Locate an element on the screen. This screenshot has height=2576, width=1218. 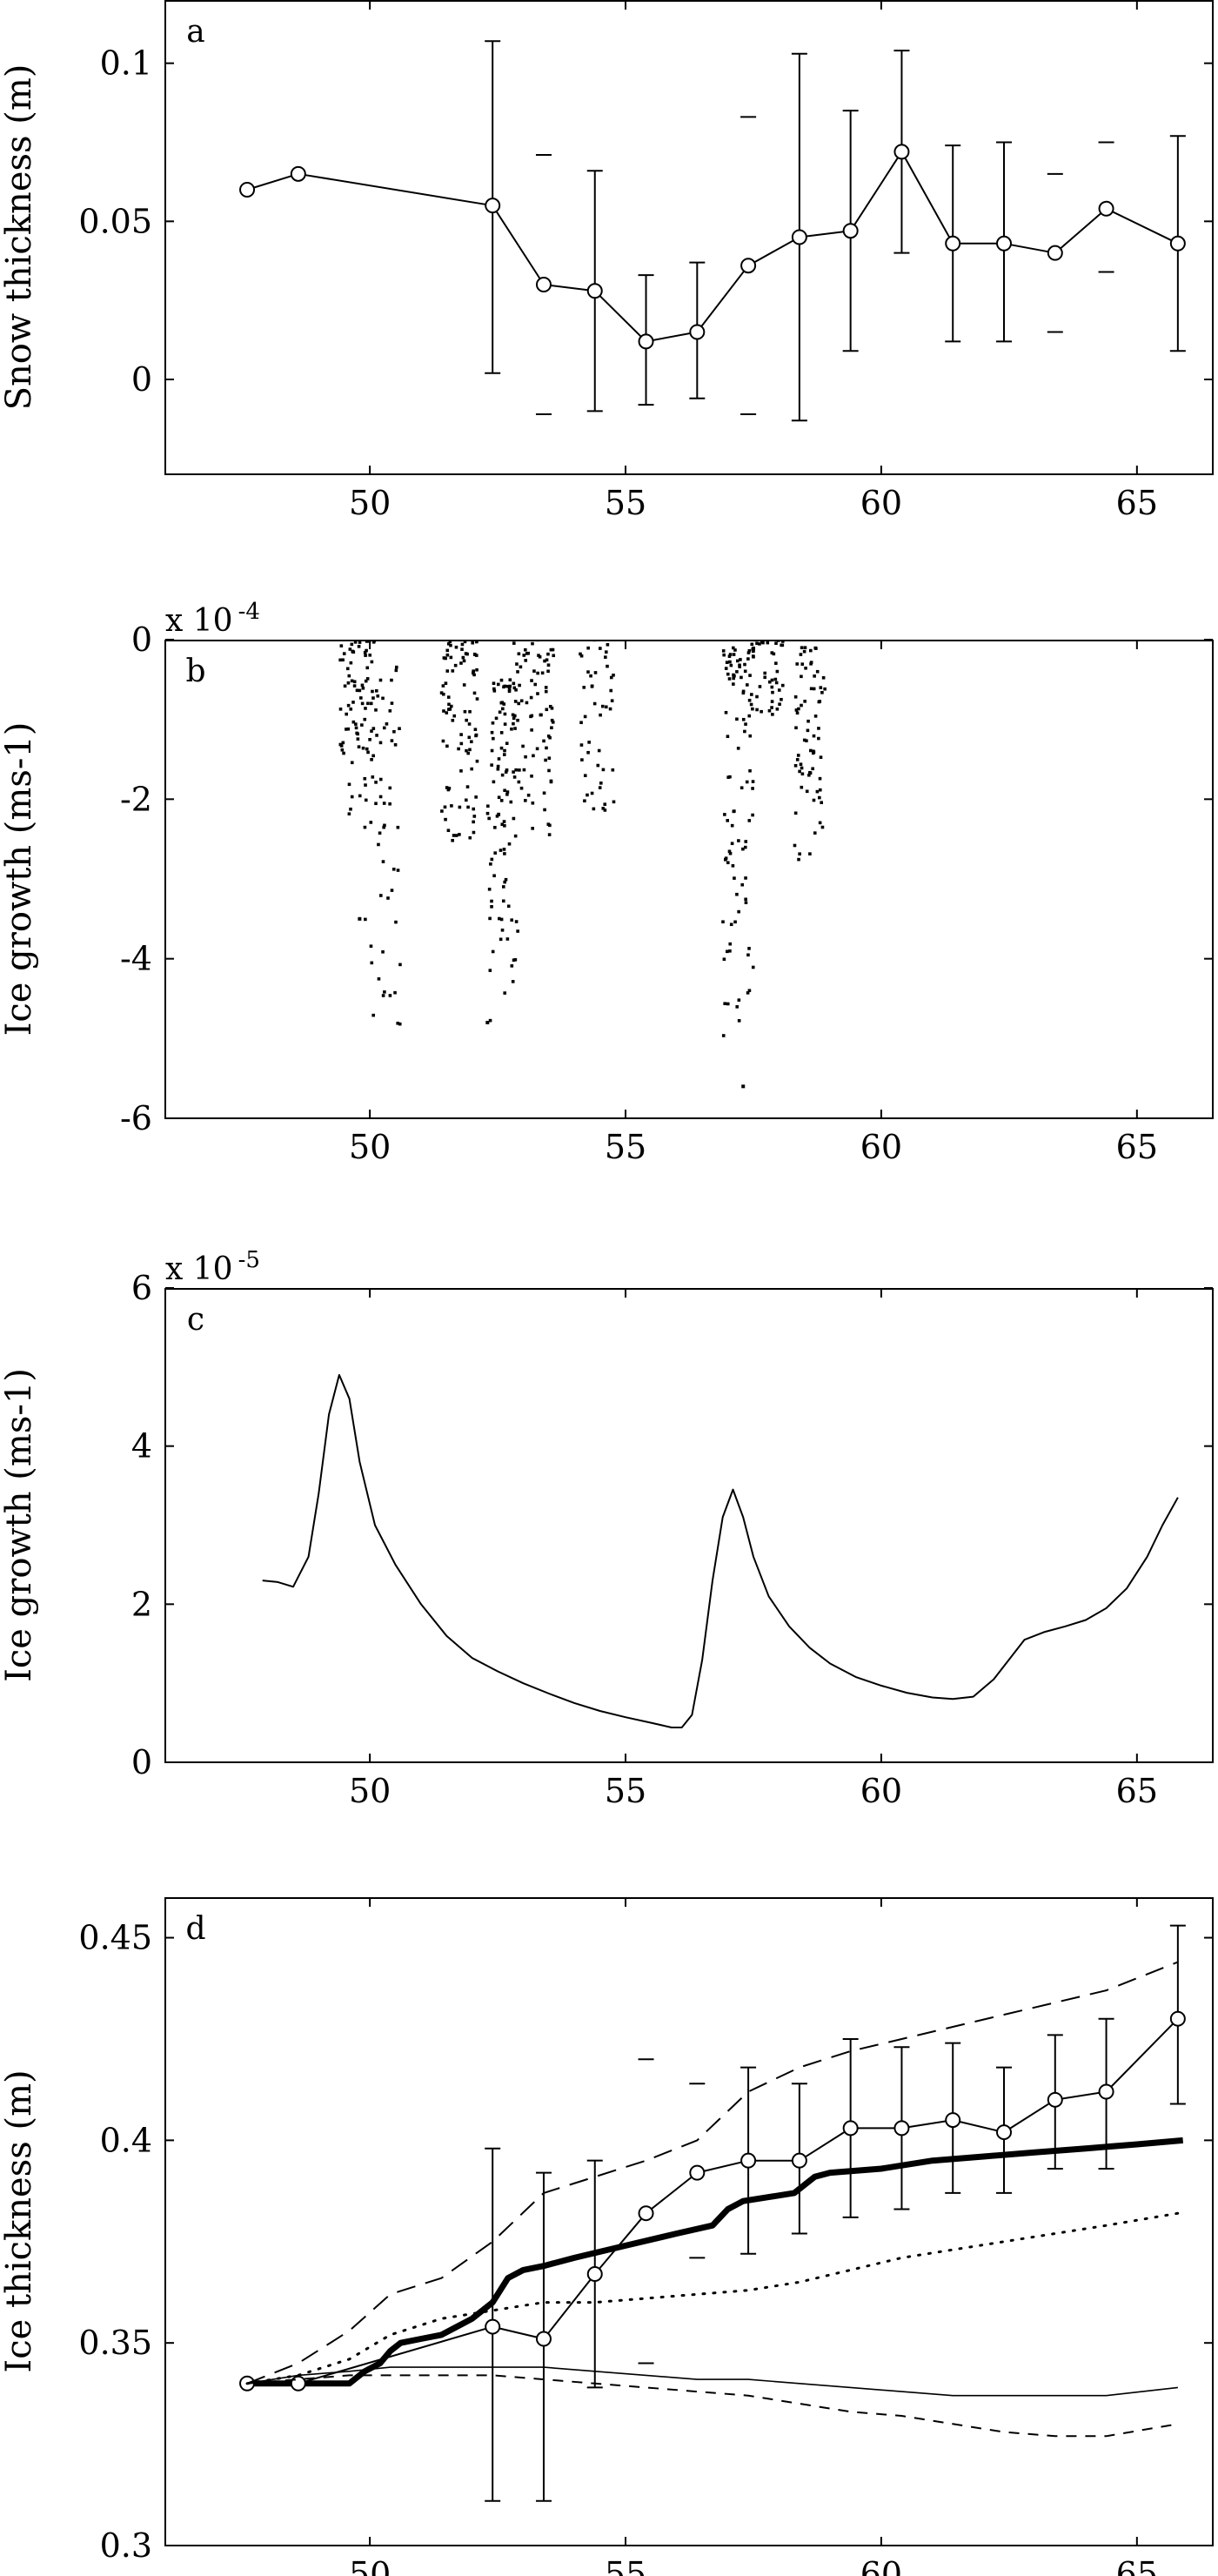
x-tick-label: 65 is located at coordinates (1137, 1791).